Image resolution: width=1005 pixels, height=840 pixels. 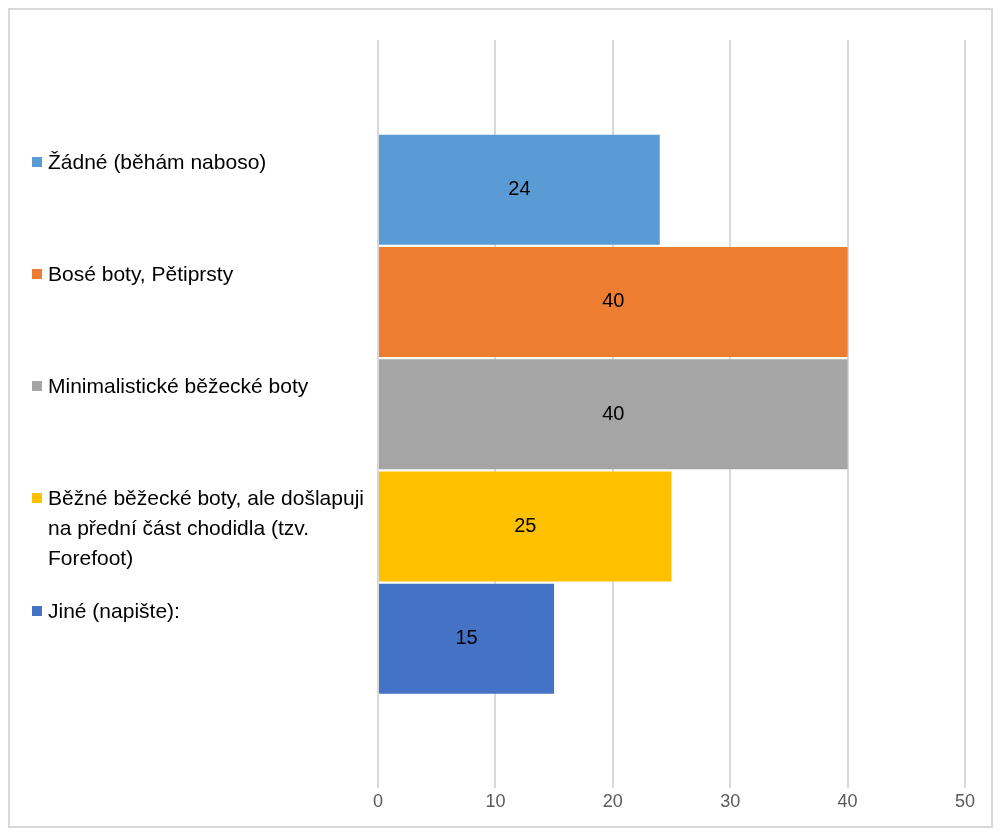 I want to click on legend-label: Jiné (napište):, so click(x=114, y=610).